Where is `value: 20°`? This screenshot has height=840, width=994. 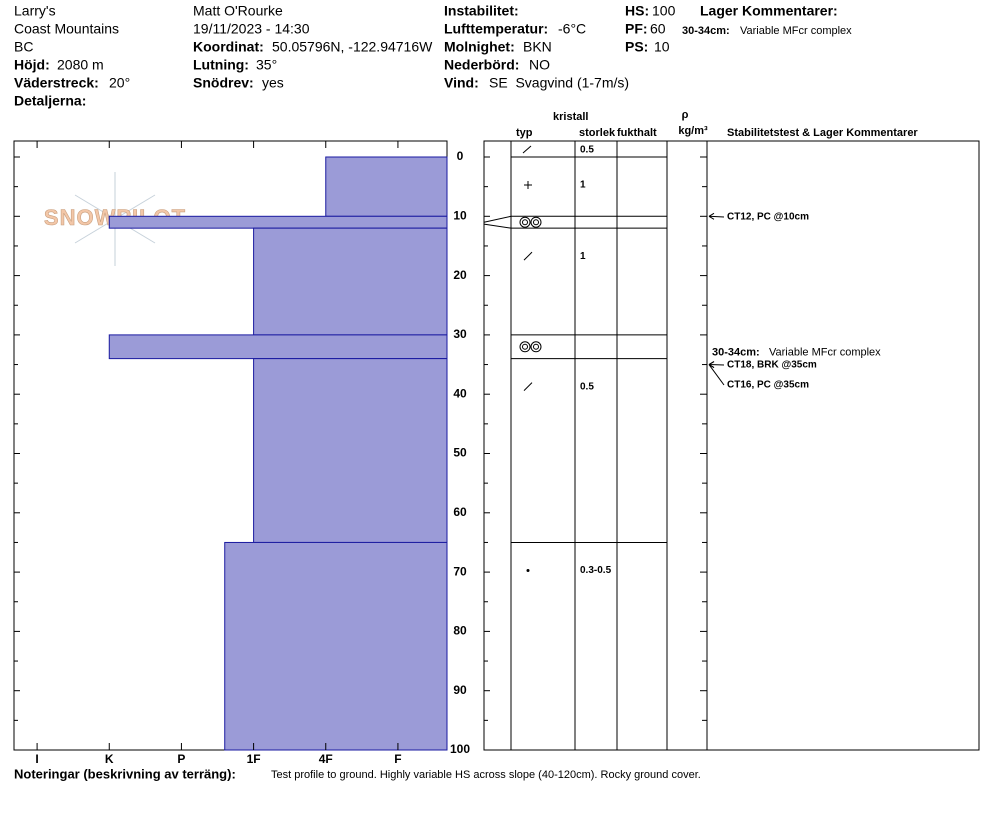
value: 20° is located at coordinates (119, 83).